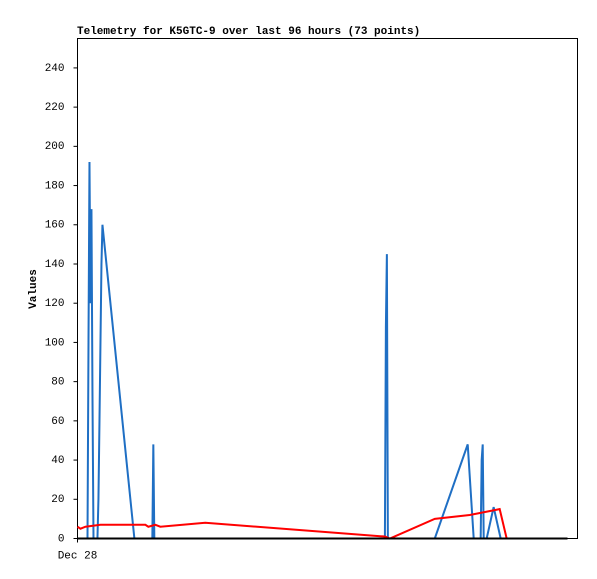 The image size is (597, 579). What do you see at coordinates (55, 108) in the screenshot?
I see `y-tick-label: 220` at bounding box center [55, 108].